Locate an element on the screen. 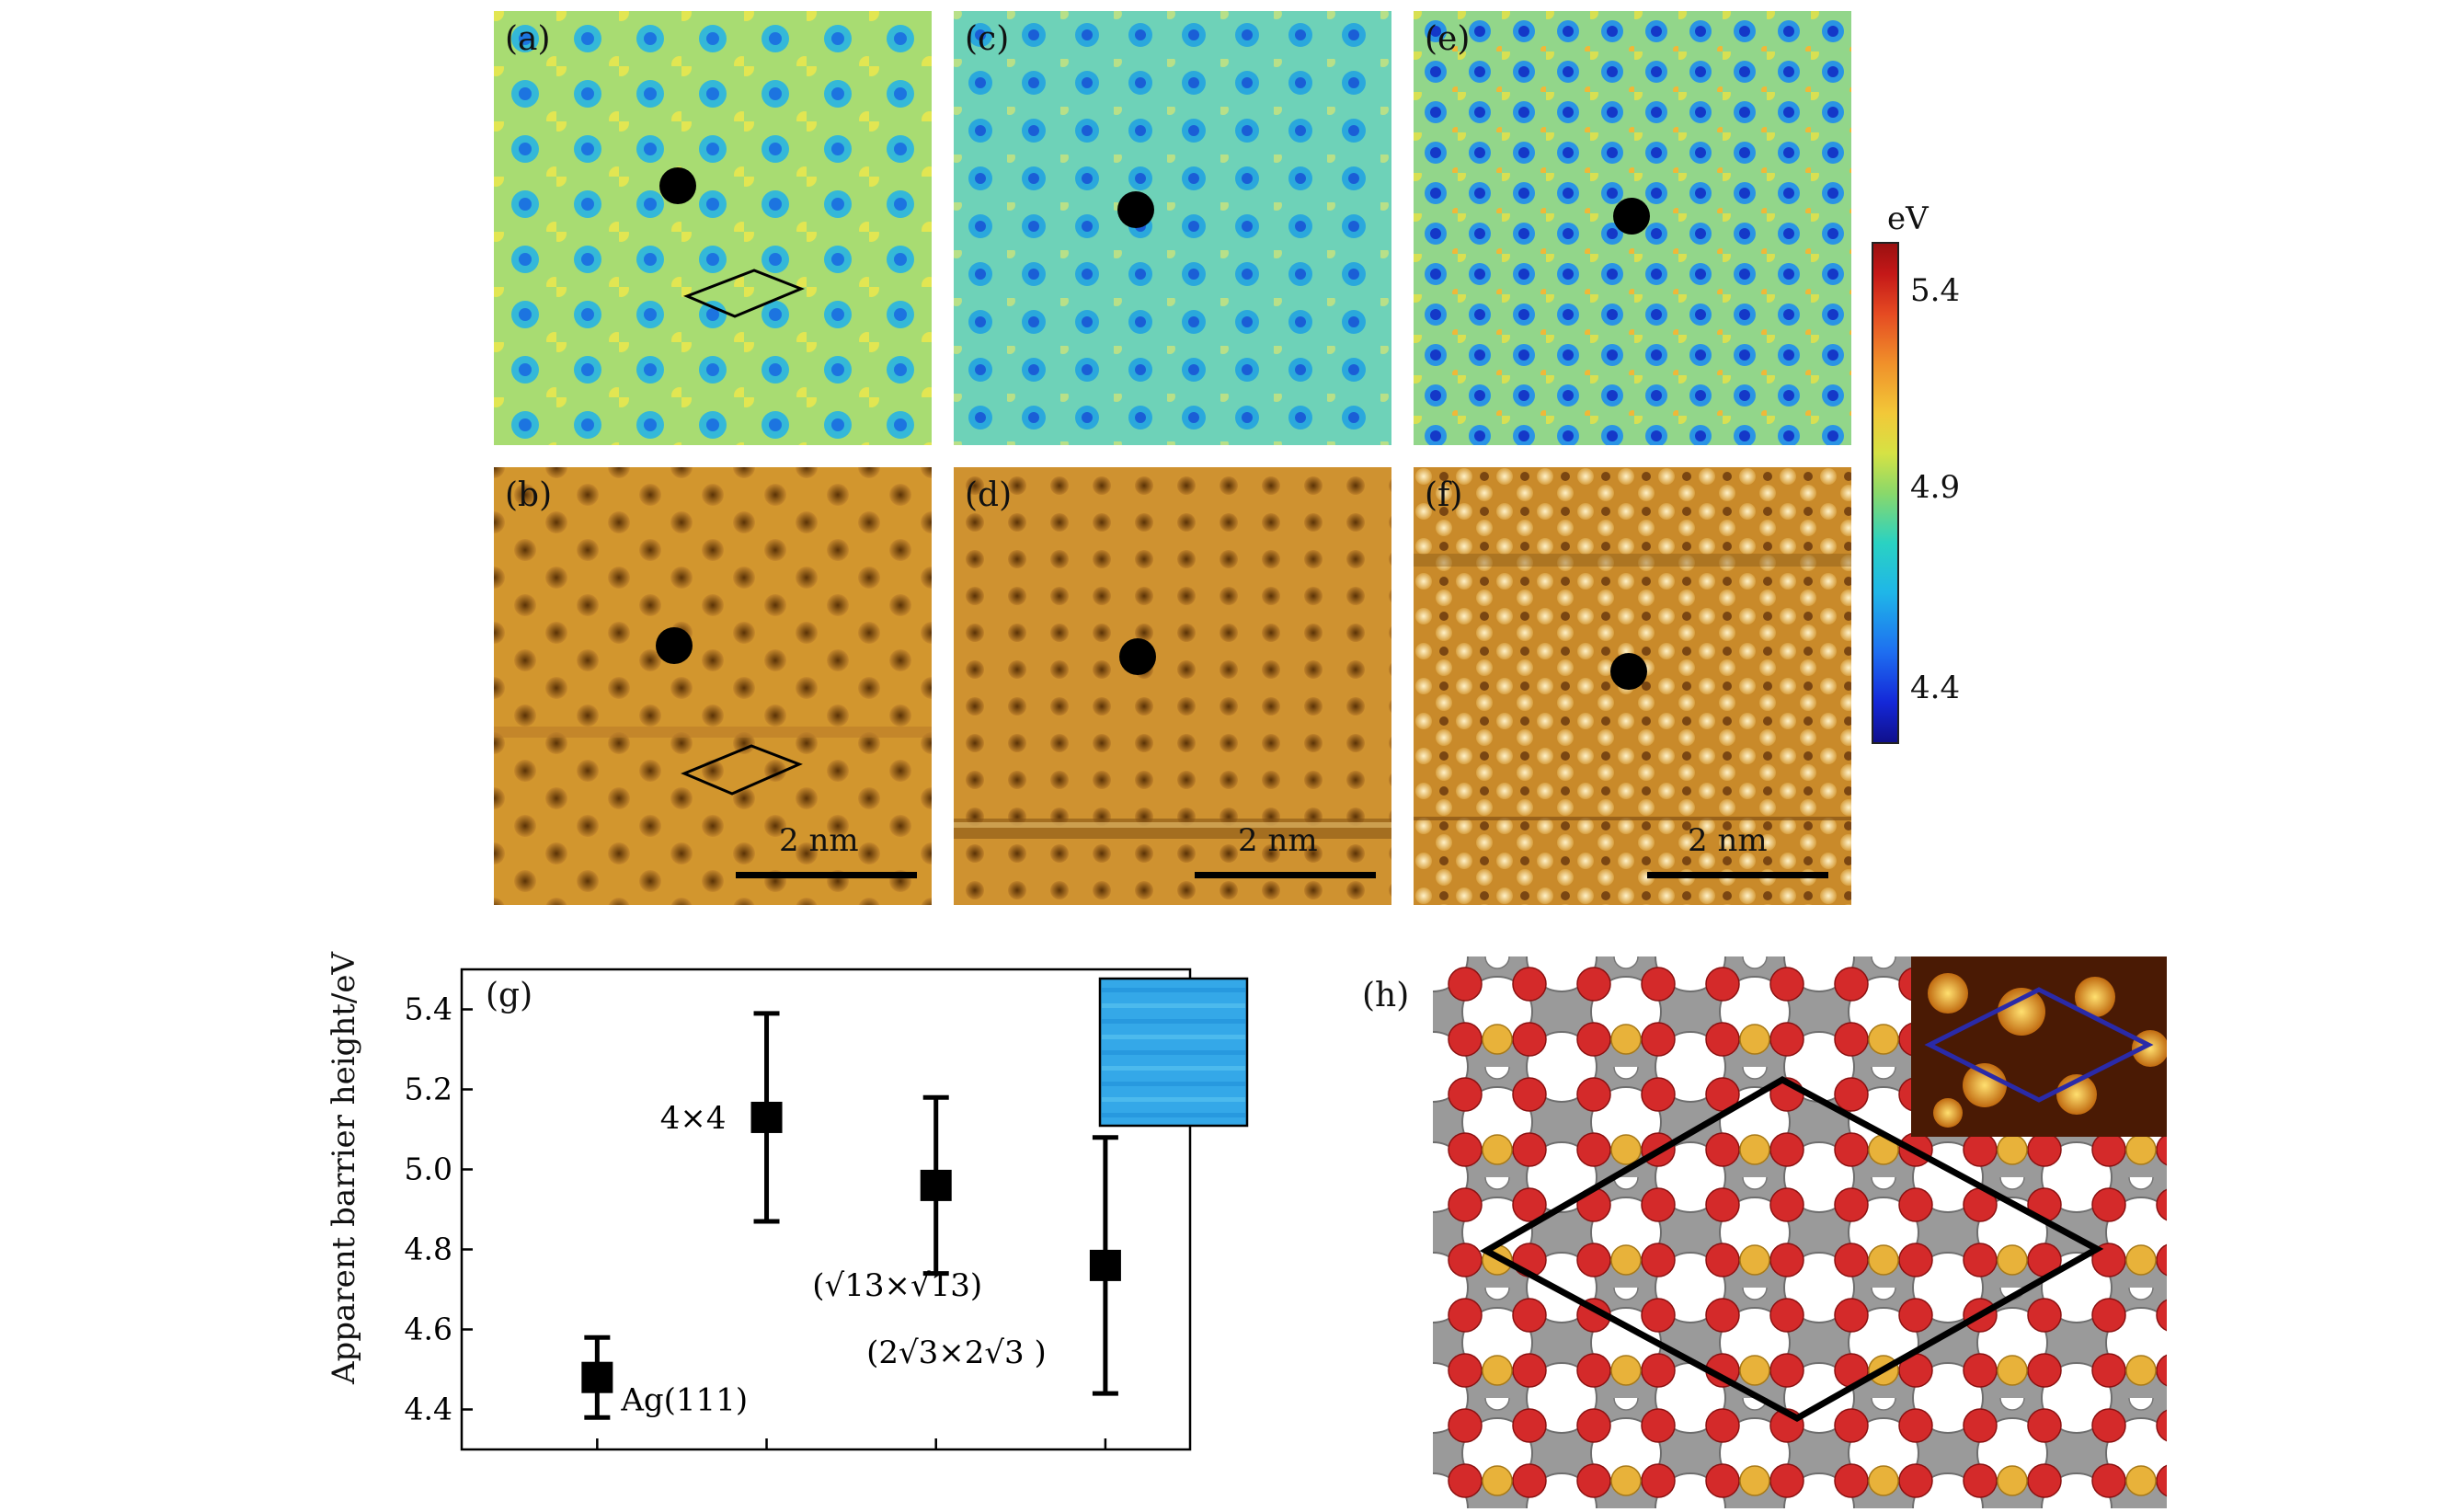 The image size is (2462, 1512). y-tick-label: 4.4 is located at coordinates (428, 1409).